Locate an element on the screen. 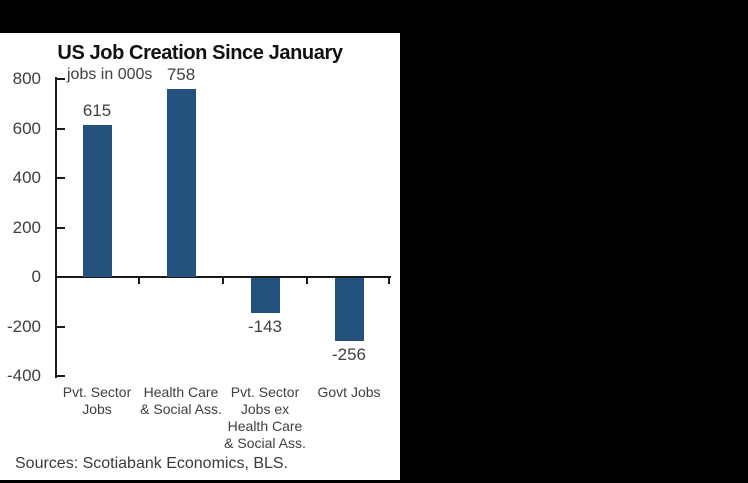 Image resolution: width=748 pixels, height=483 pixels. chart-title: US Job Creation Since January is located at coordinates (200, 53).